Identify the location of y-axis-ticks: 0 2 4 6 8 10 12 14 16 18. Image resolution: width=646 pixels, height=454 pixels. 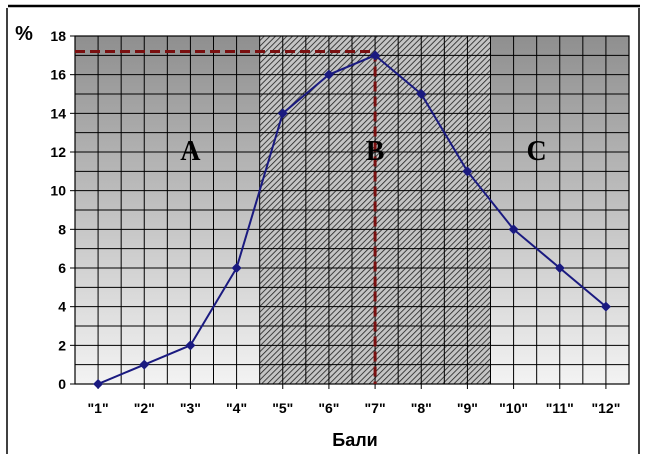
(62, 210).